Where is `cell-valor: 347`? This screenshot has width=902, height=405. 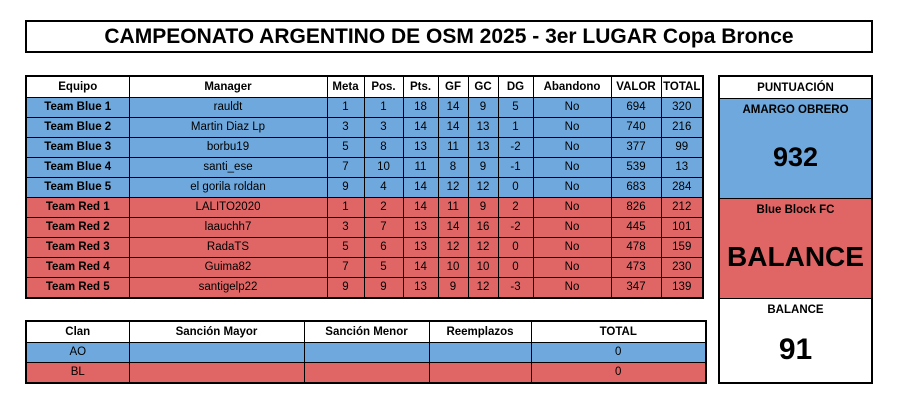
cell-valor: 347 is located at coordinates (636, 288).